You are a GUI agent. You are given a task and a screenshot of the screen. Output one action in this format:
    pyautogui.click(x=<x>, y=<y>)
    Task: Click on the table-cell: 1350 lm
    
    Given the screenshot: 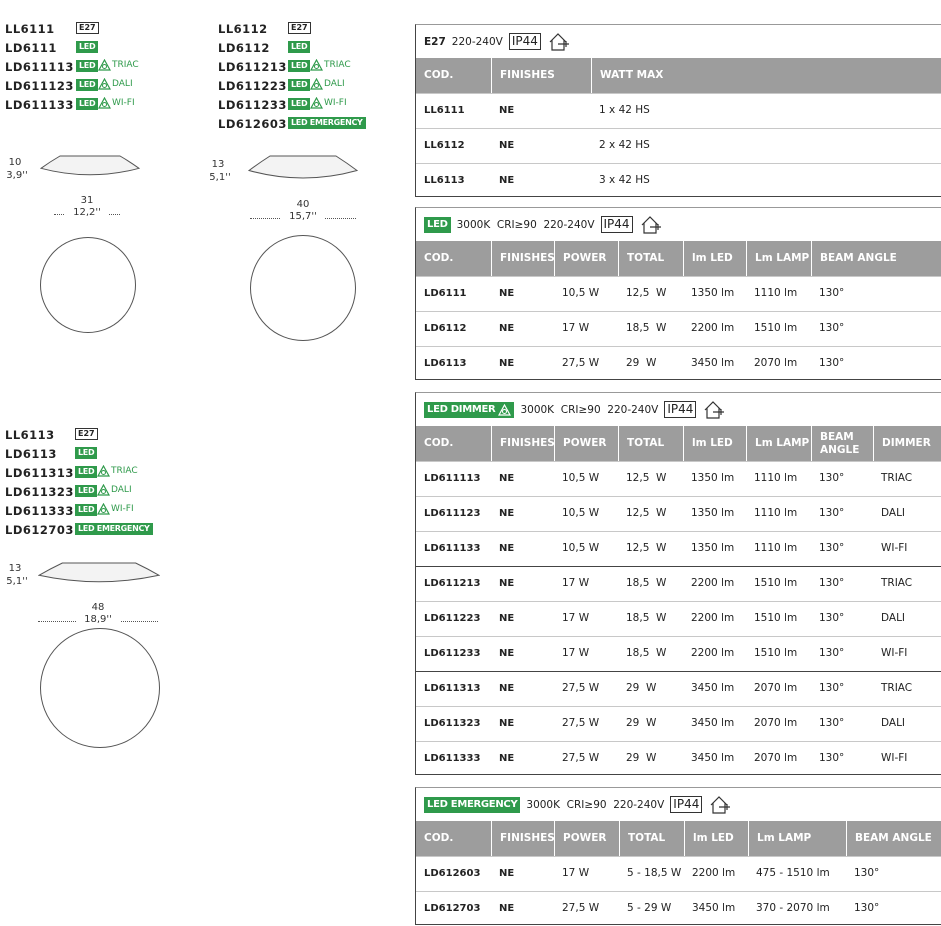 What is the action you would take?
    pyautogui.click(x=713, y=548)
    